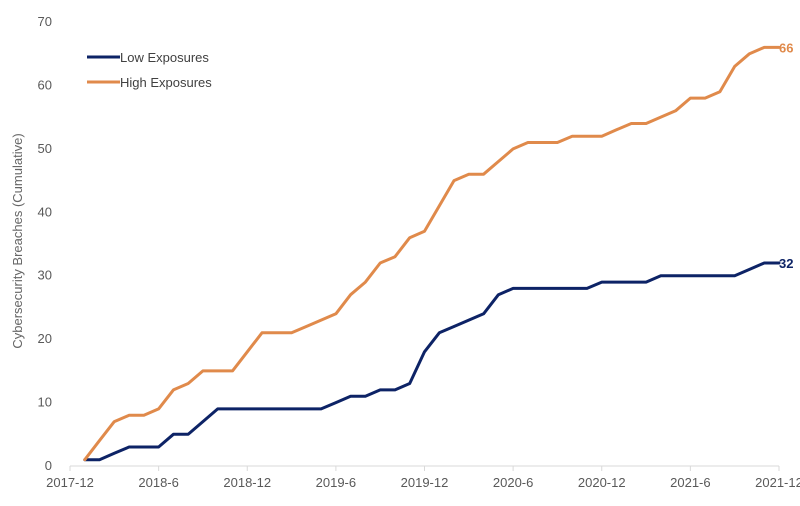 This screenshot has height=506, width=800. What do you see at coordinates (247, 482) in the screenshot?
I see `x-tick-label: 2018-12` at bounding box center [247, 482].